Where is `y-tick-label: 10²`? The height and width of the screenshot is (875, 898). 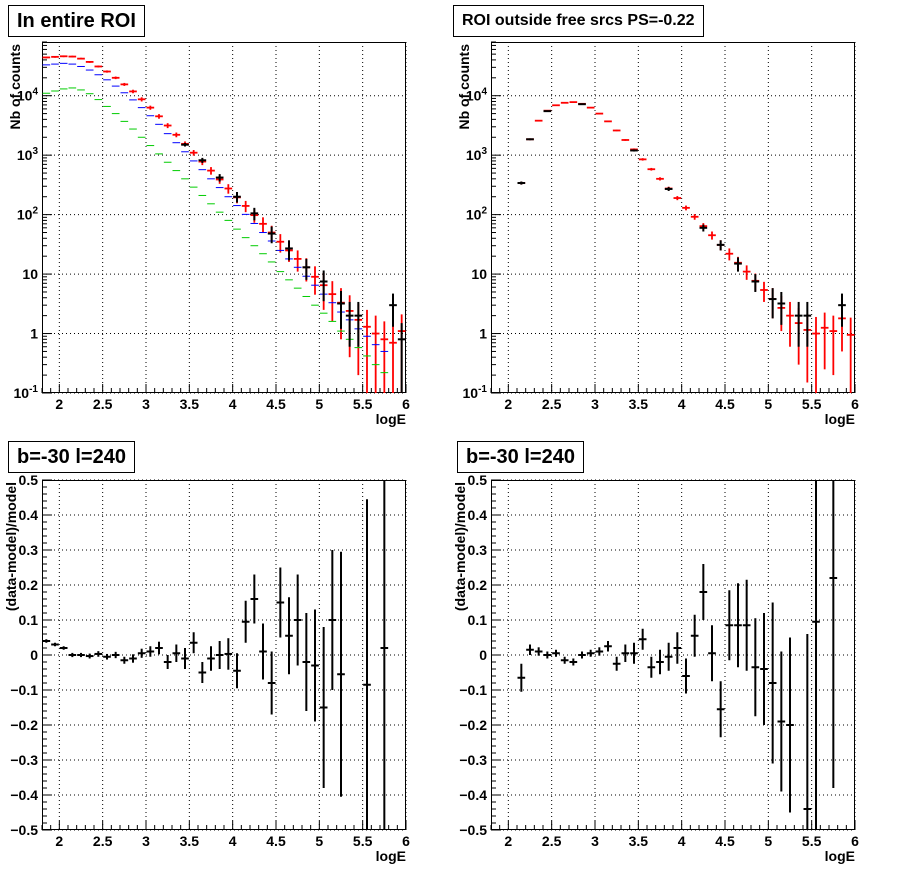
y-tick-label: 10² is located at coordinates (477, 214).